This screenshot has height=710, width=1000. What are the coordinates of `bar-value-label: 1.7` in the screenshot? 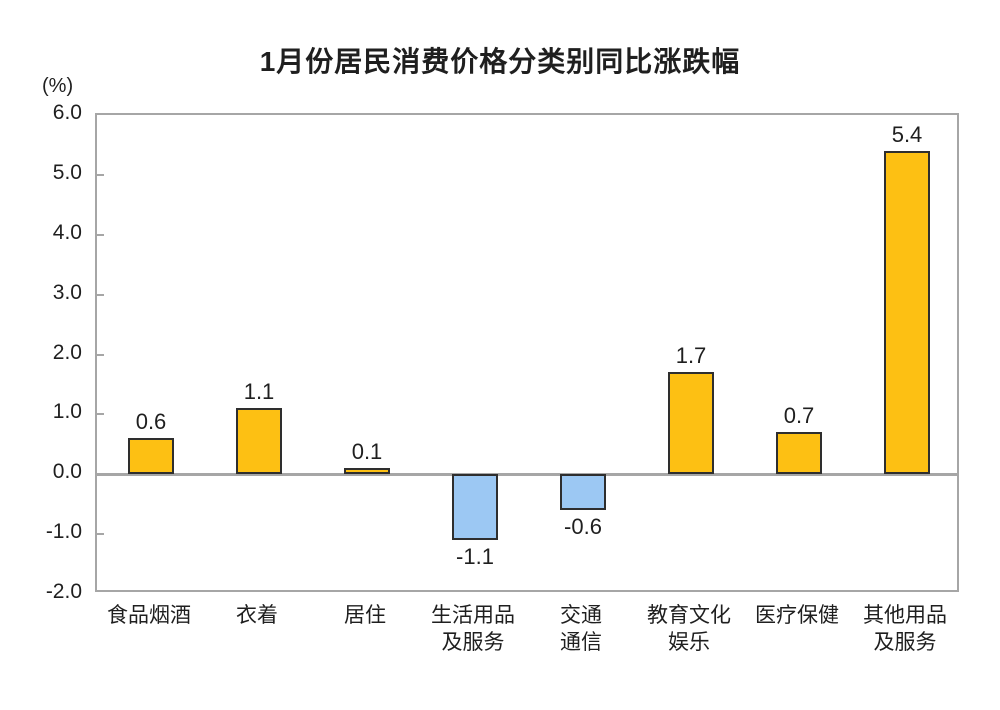 It's located at (691, 356).